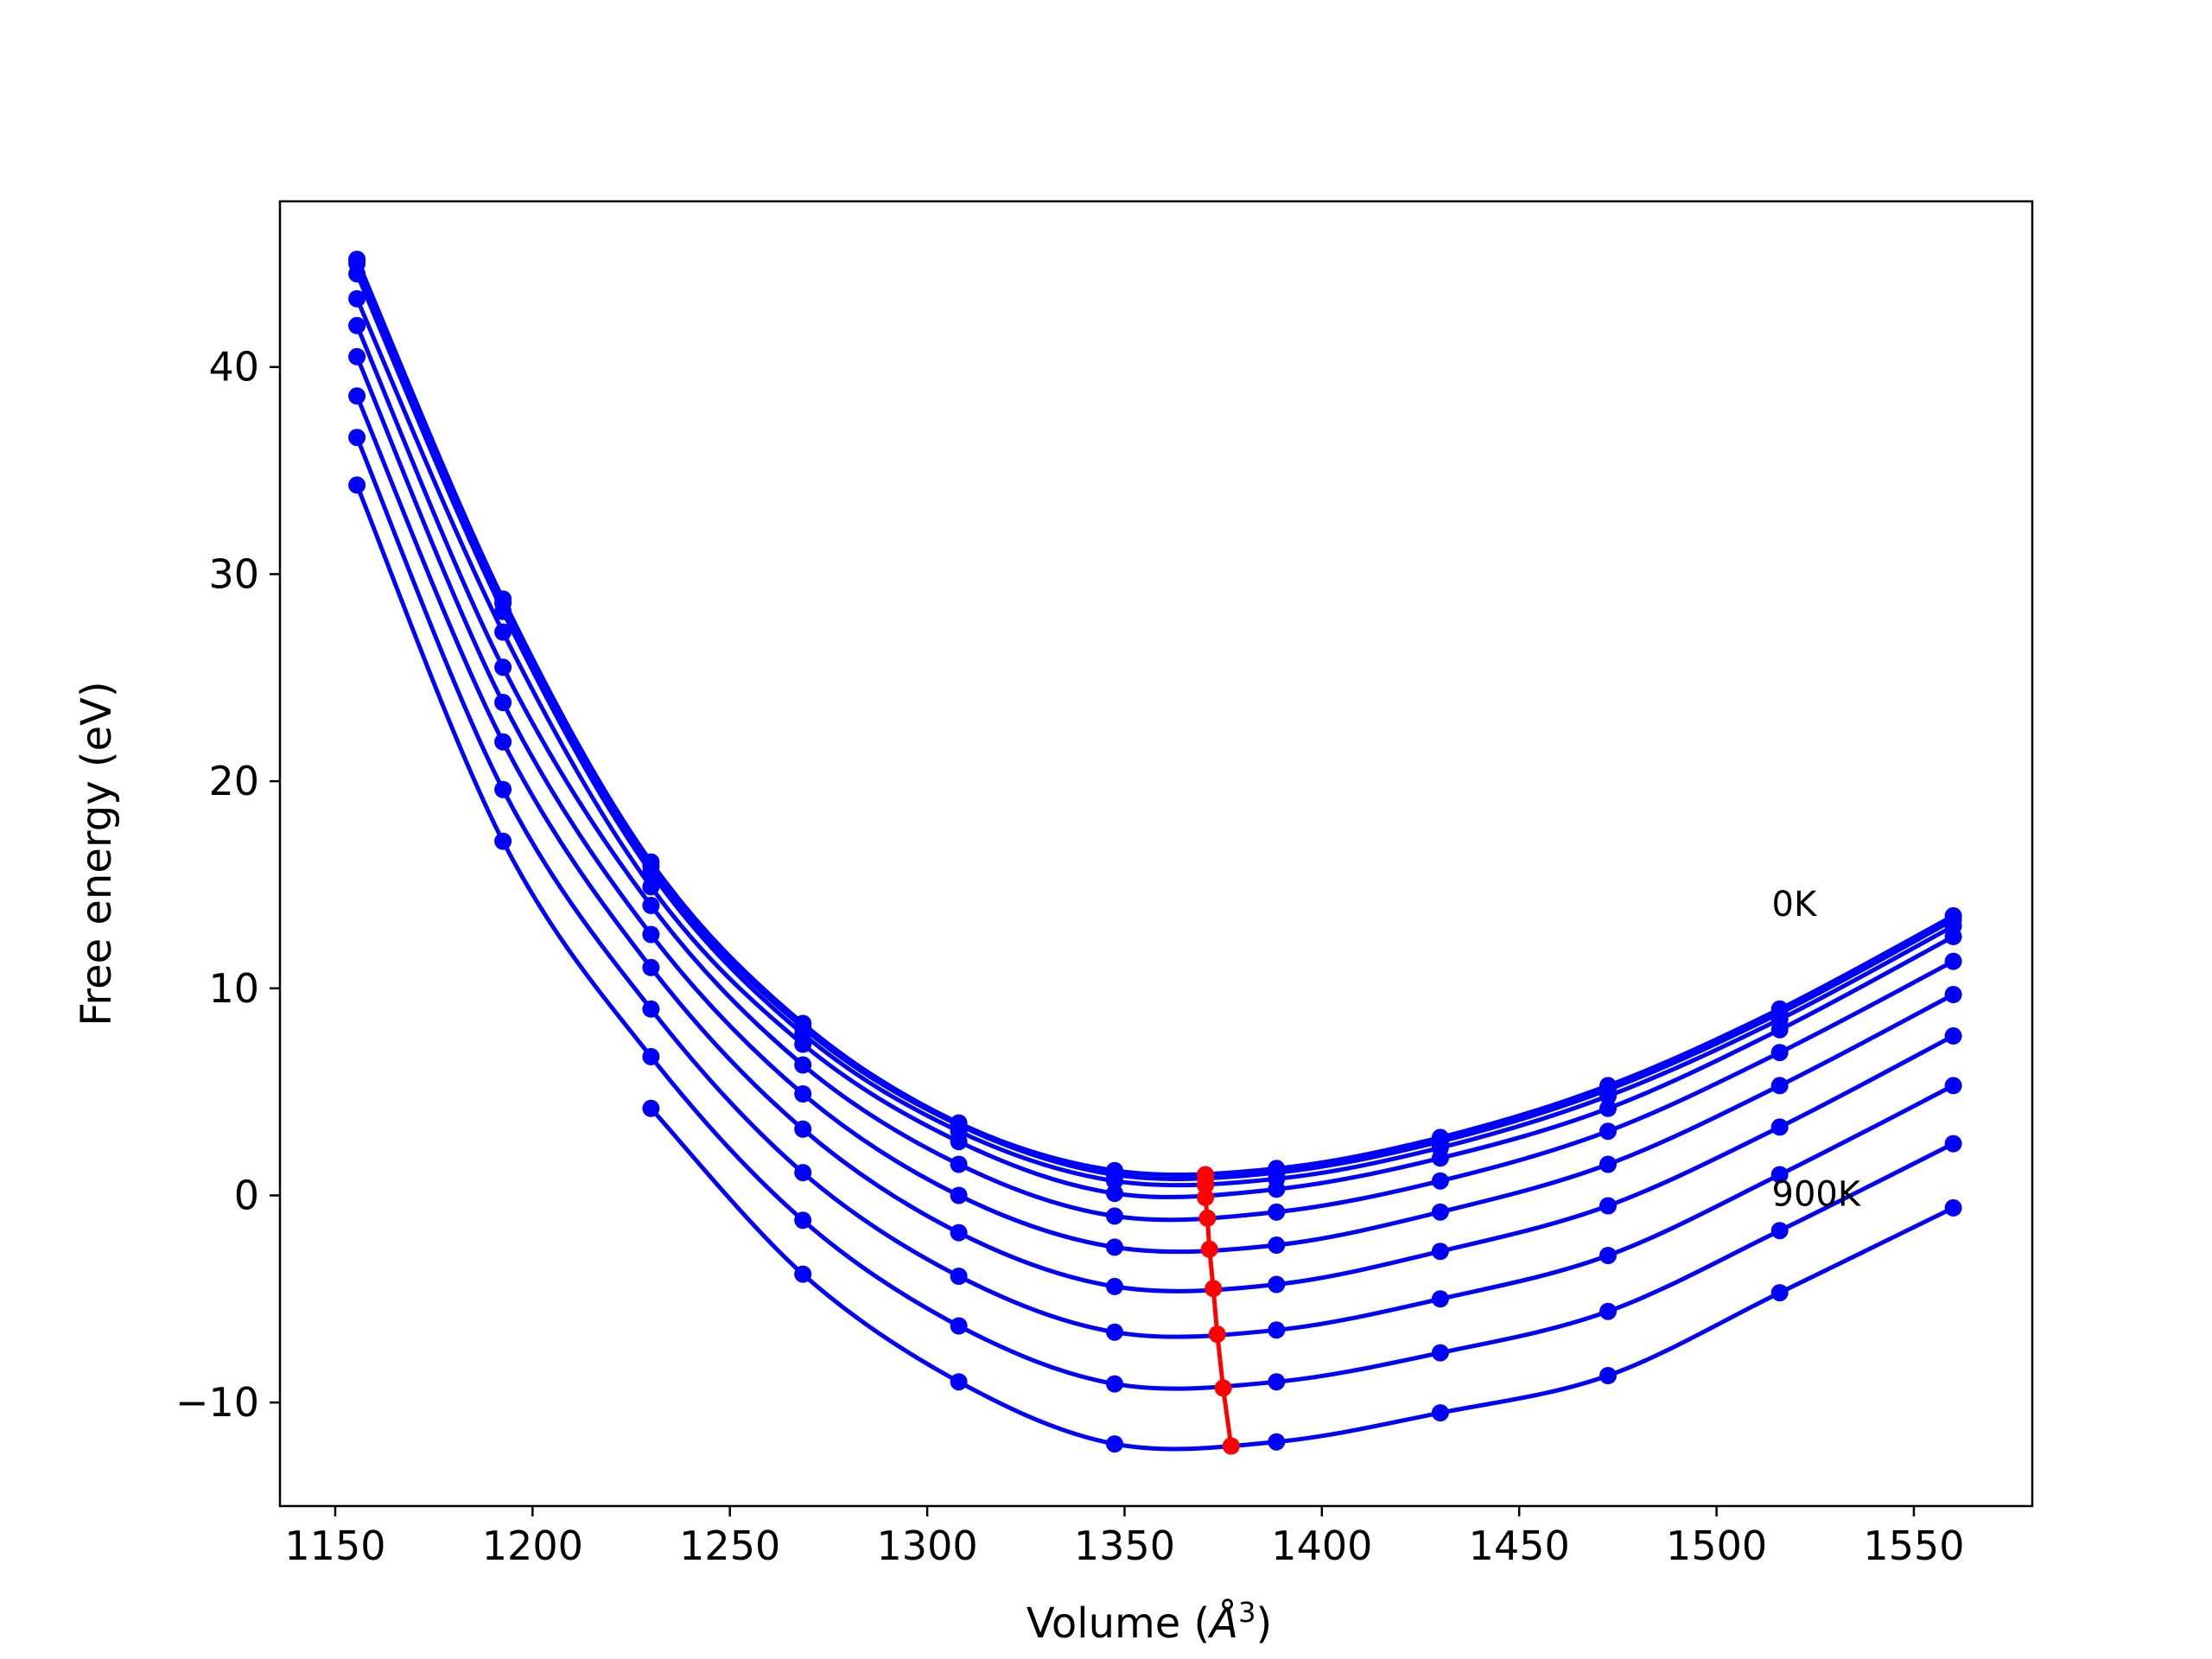  I want to click on x-axis-label: Volume (Å3), so click(1149, 1622).